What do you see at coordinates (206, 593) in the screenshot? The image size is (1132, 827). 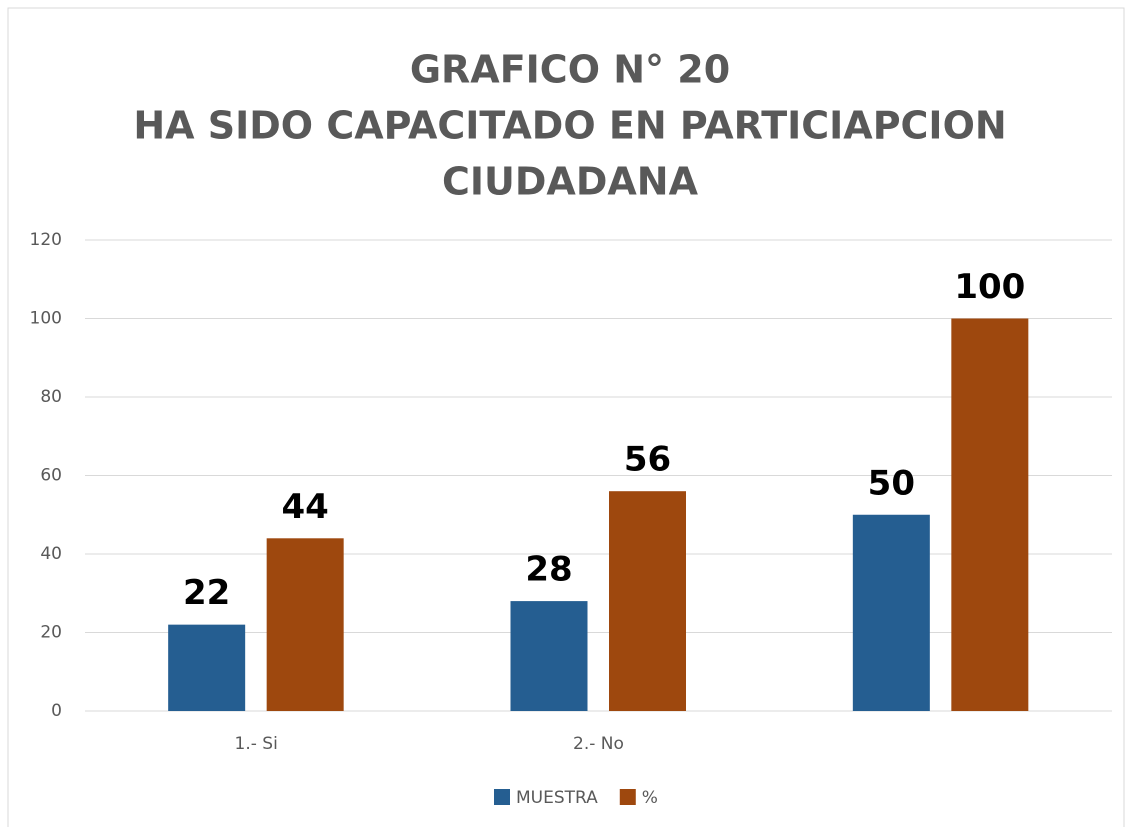 I see `data-label: 22` at bounding box center [206, 593].